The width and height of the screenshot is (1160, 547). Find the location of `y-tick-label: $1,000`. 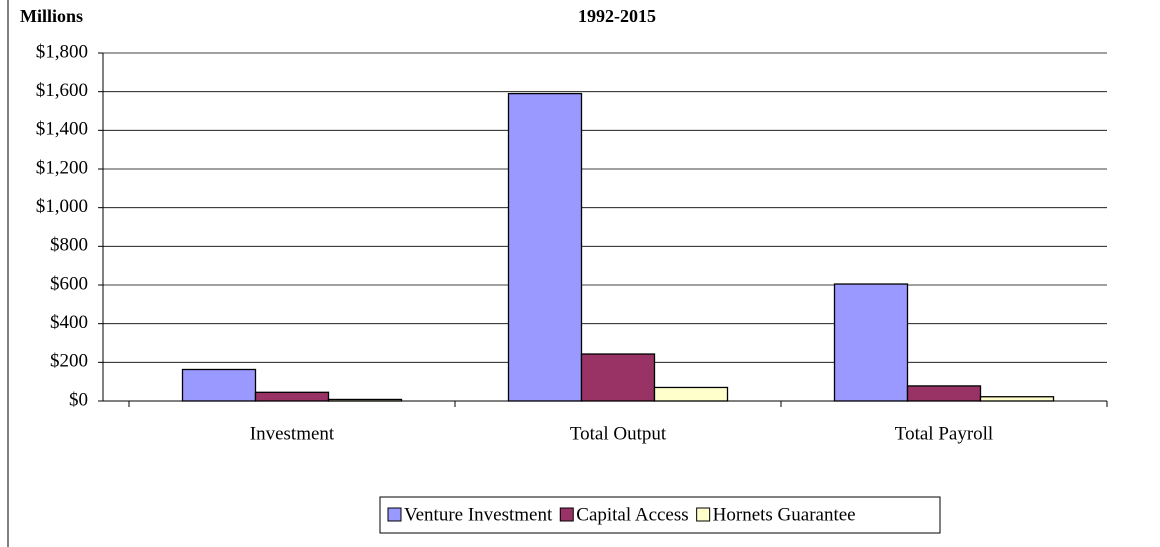

y-tick-label: $1,000 is located at coordinates (62, 206).